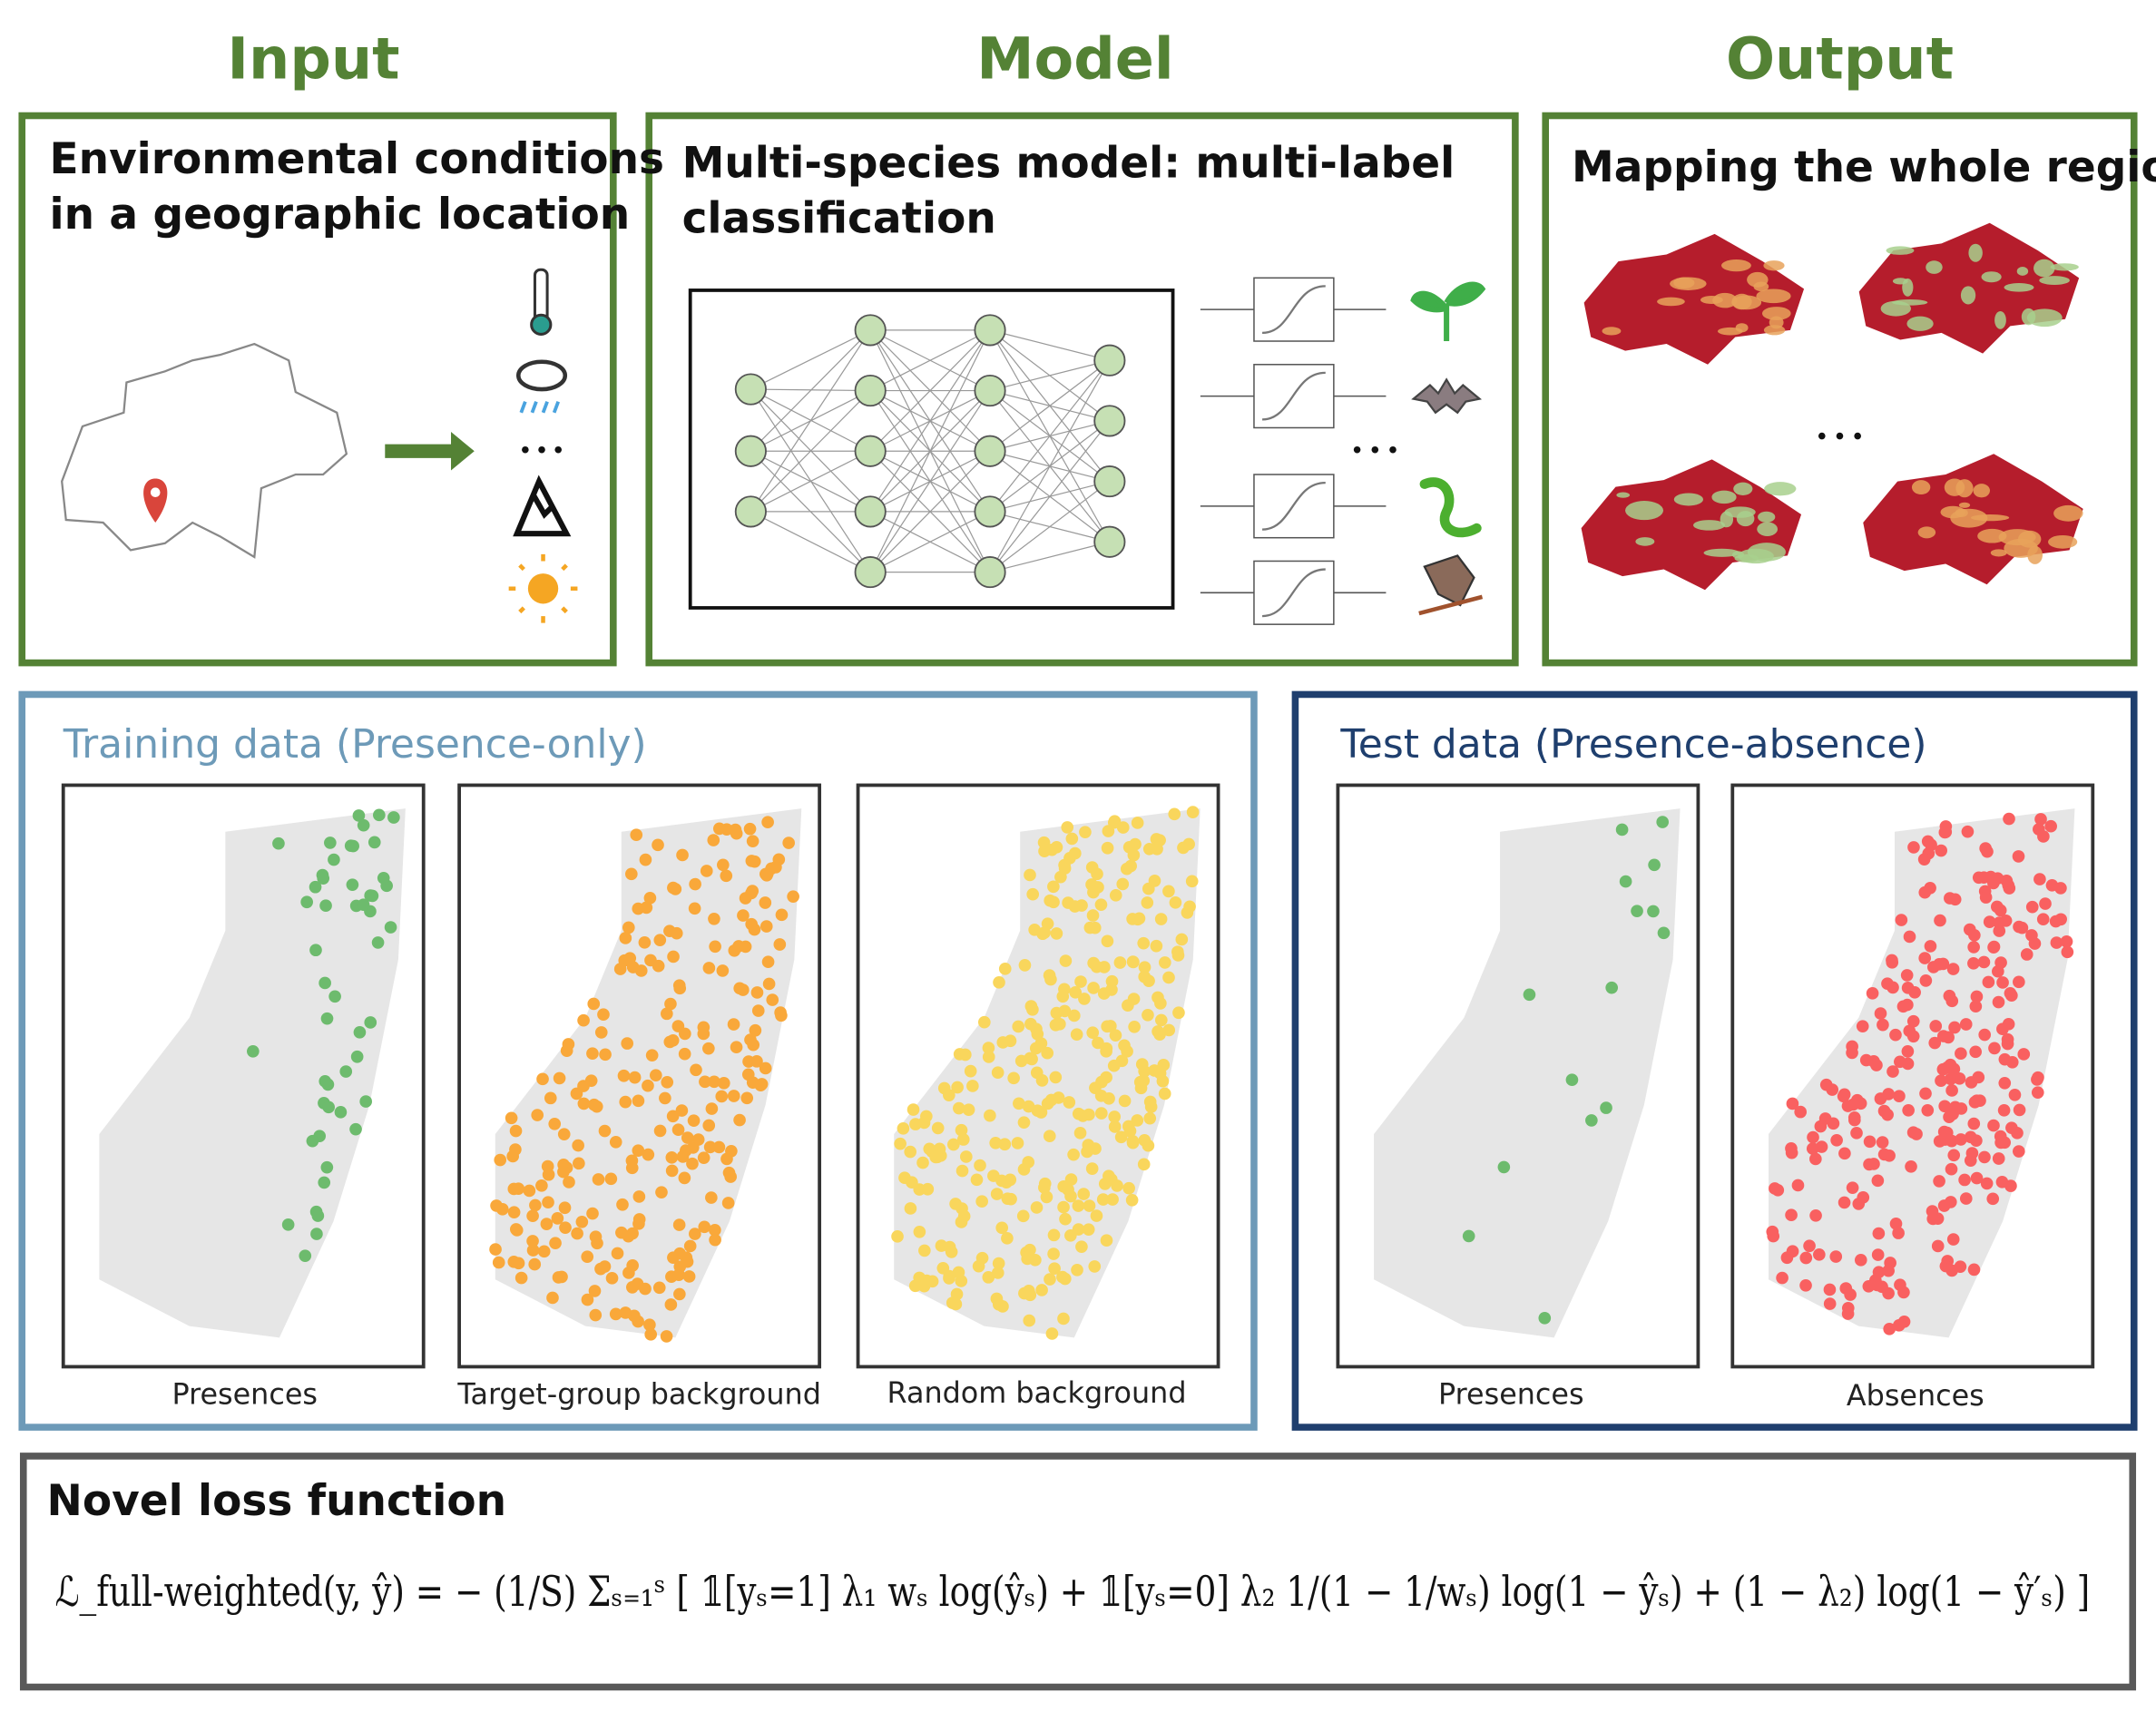 This screenshot has height=1712, width=2156. I want to click on arrow, so click(430, 451).